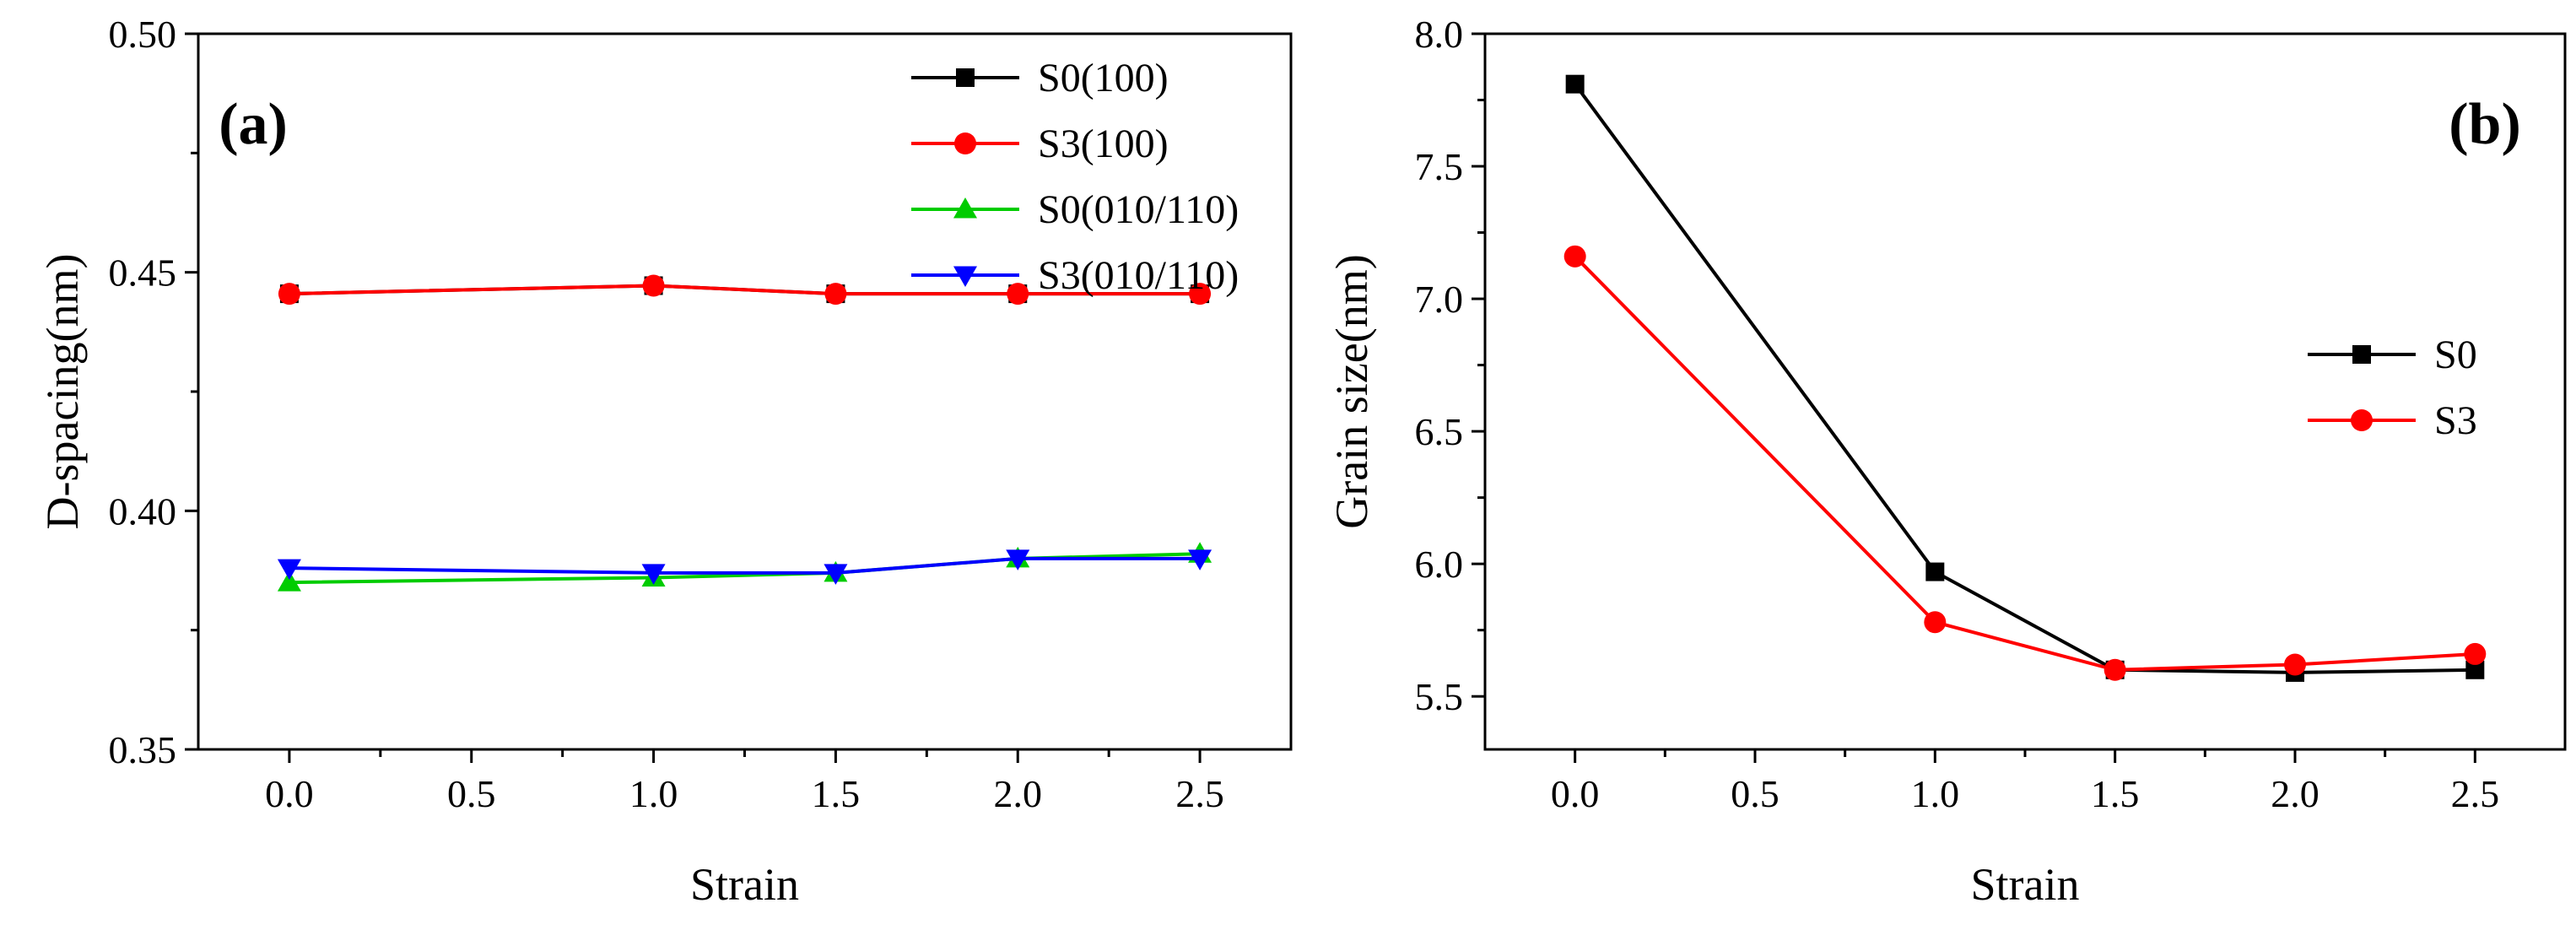 Image resolution: width=2576 pixels, height=930 pixels. Describe the element at coordinates (1439, 432) in the screenshot. I see `y-tick-label: 6.5` at that location.